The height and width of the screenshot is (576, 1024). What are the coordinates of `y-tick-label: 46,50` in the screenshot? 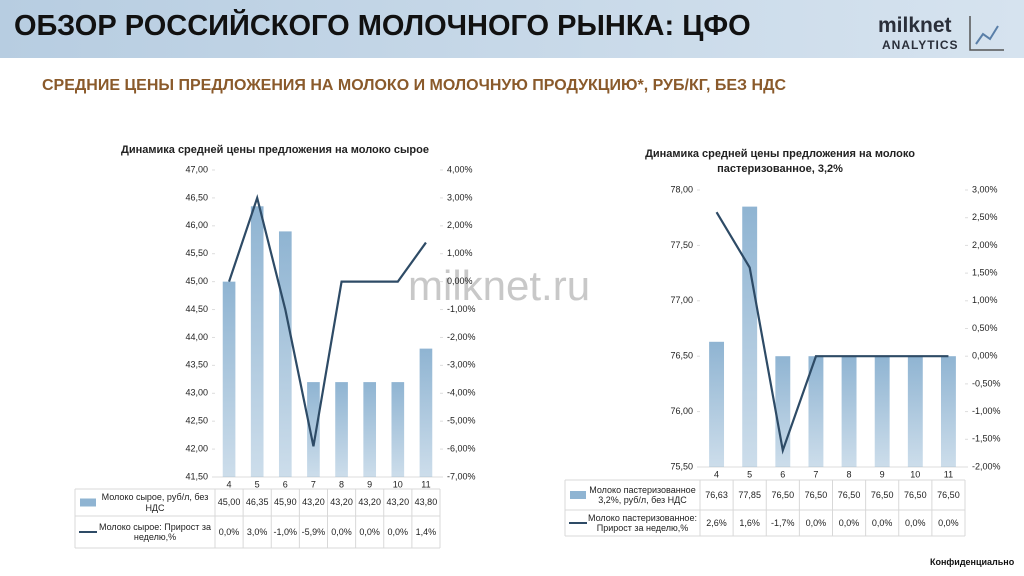 It's located at (196, 197).